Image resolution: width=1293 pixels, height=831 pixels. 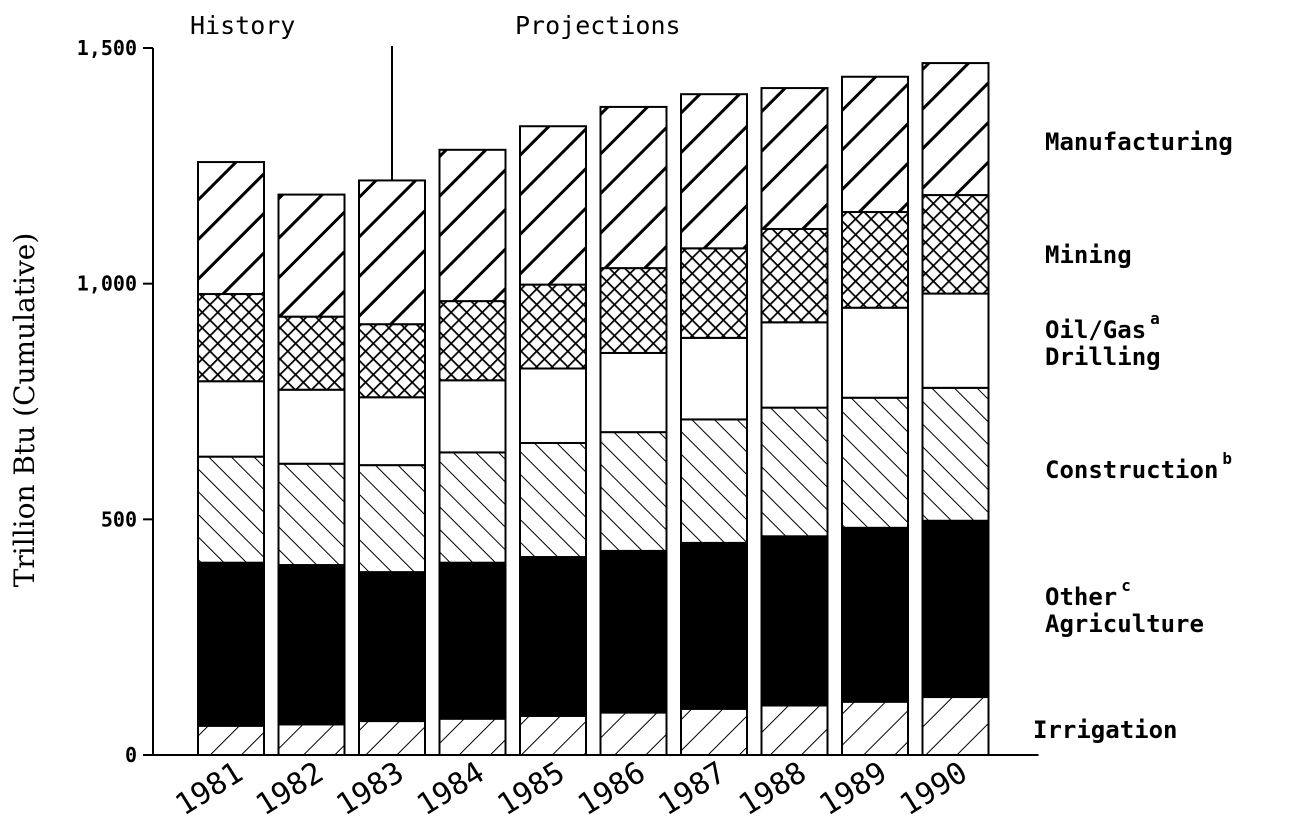 What do you see at coordinates (1131, 470) in the screenshot?
I see `series-label-text: Construction` at bounding box center [1131, 470].